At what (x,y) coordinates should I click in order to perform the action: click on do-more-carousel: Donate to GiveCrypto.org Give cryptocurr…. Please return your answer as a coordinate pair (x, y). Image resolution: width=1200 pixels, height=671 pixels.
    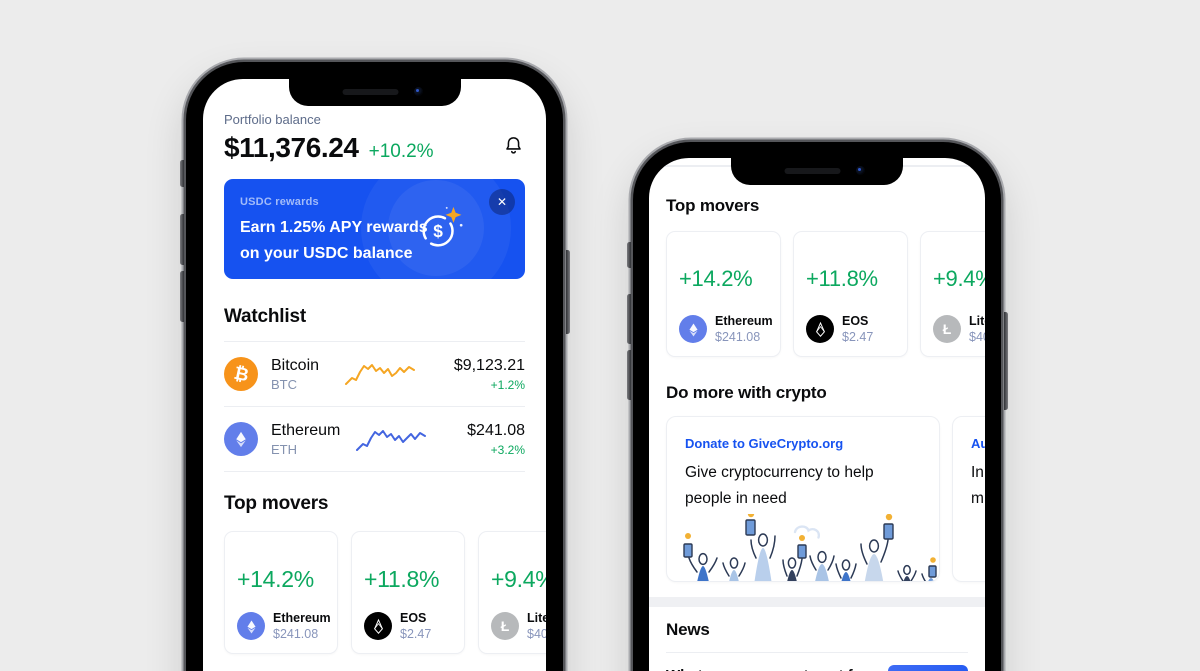
    Looking at the image, I should click on (825, 499).